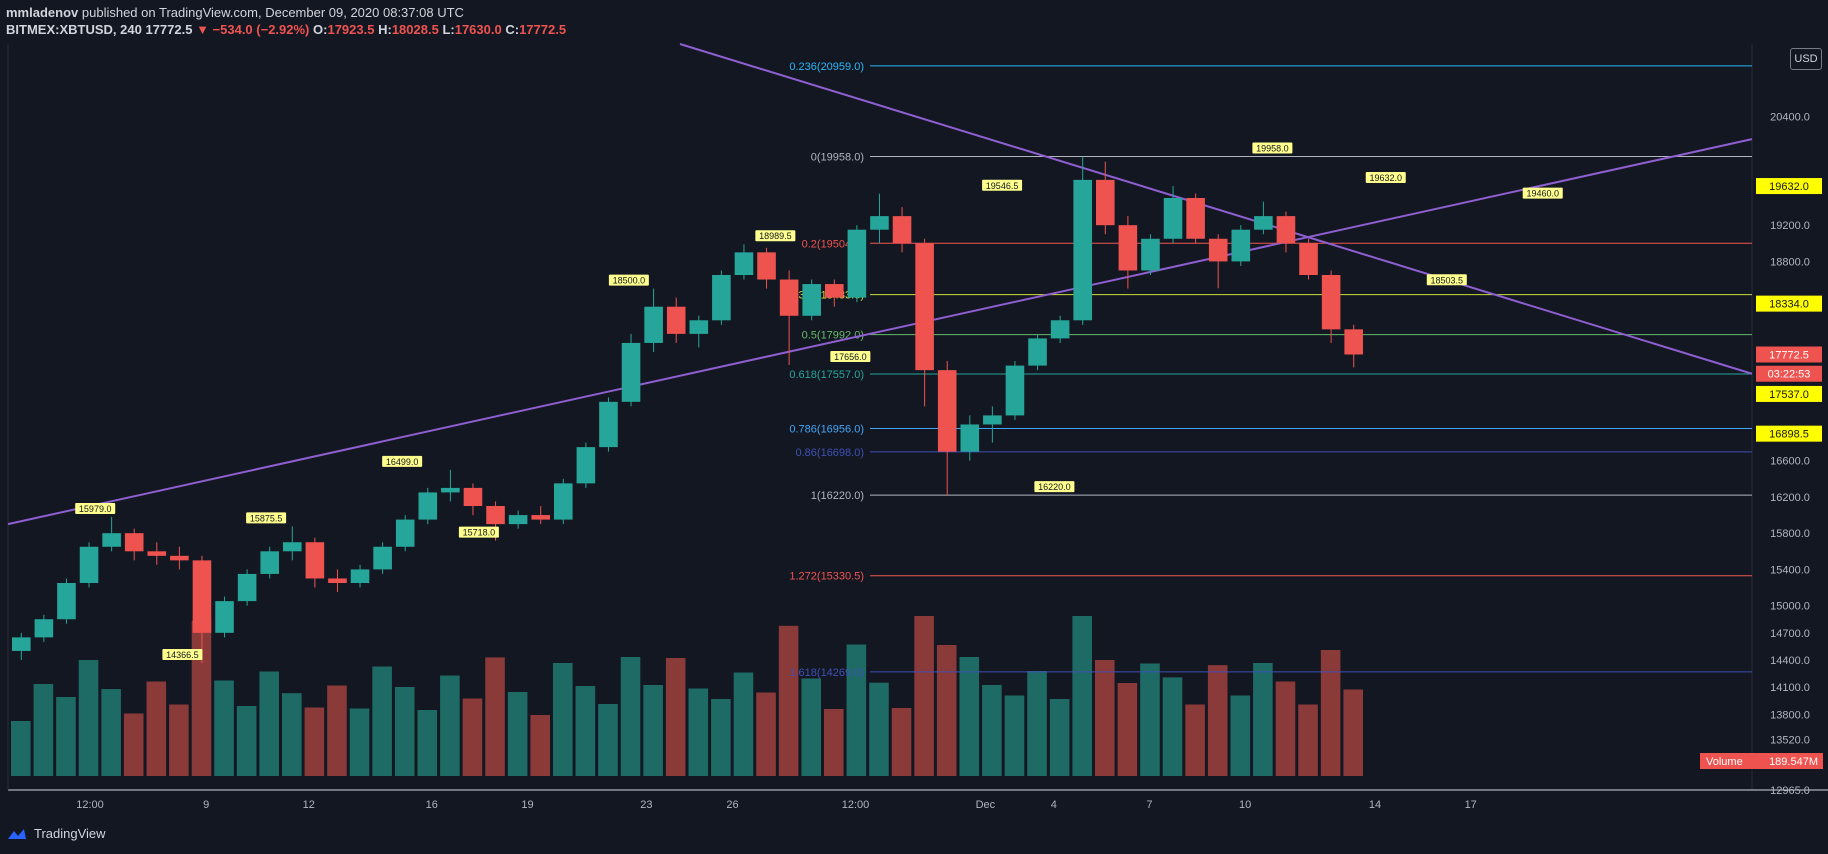  I want to click on time-tick: 14, so click(1375, 805).